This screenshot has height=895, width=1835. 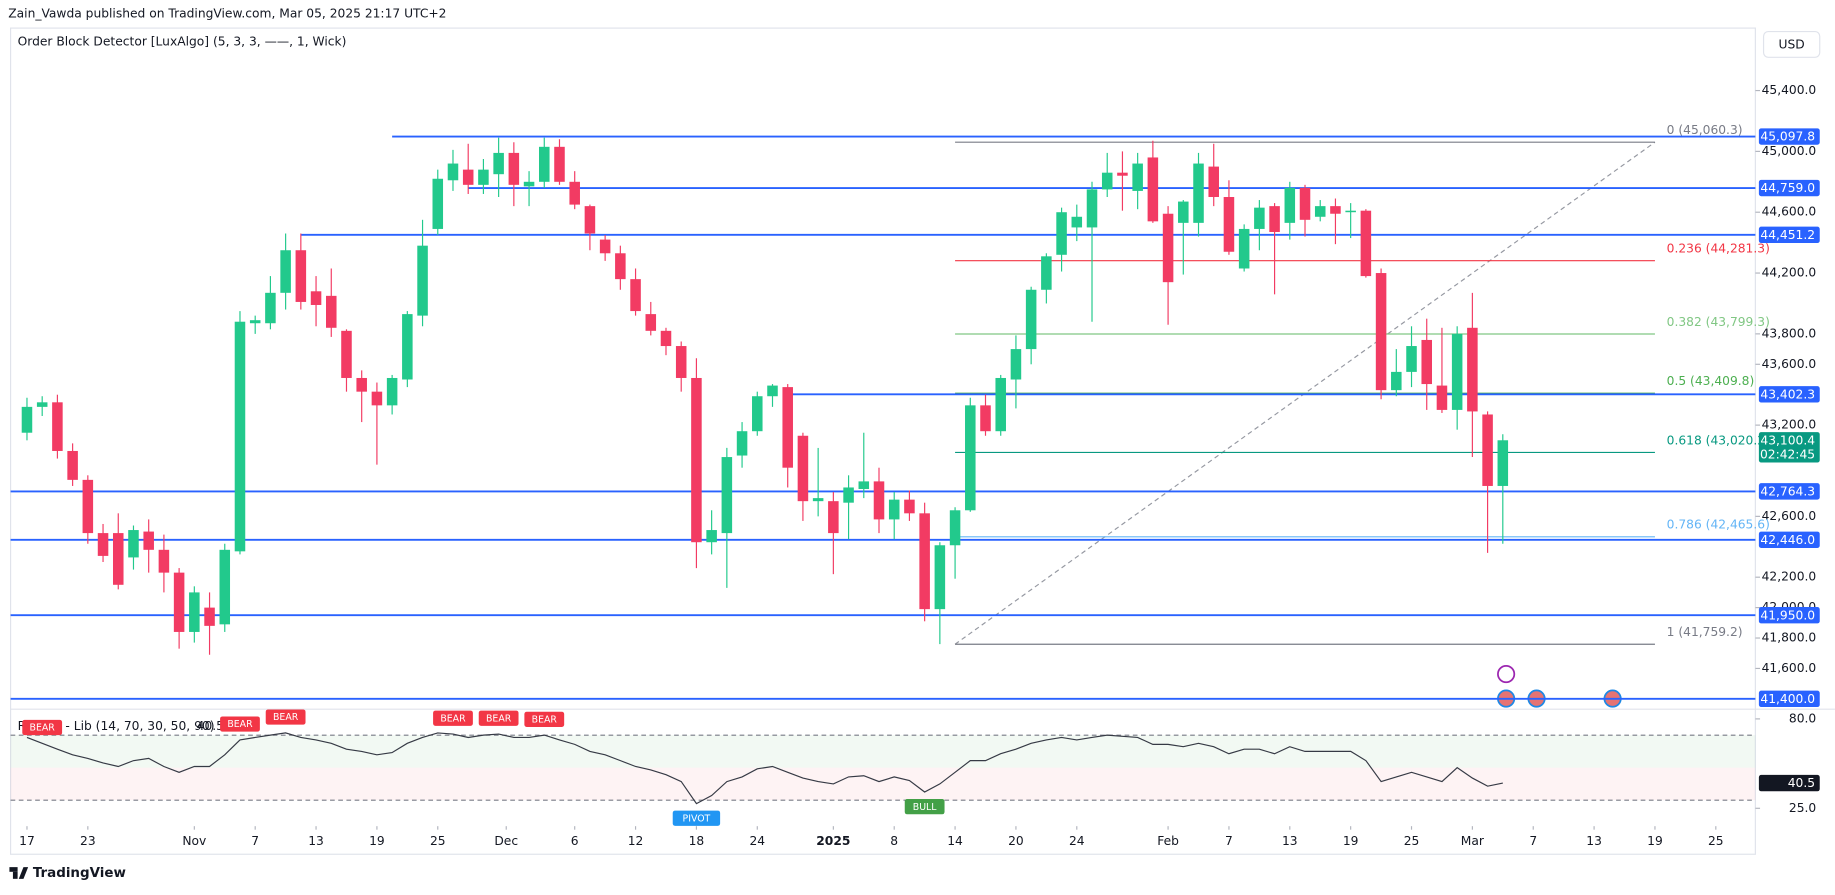 I want to click on currency-box, so click(x=1791, y=44).